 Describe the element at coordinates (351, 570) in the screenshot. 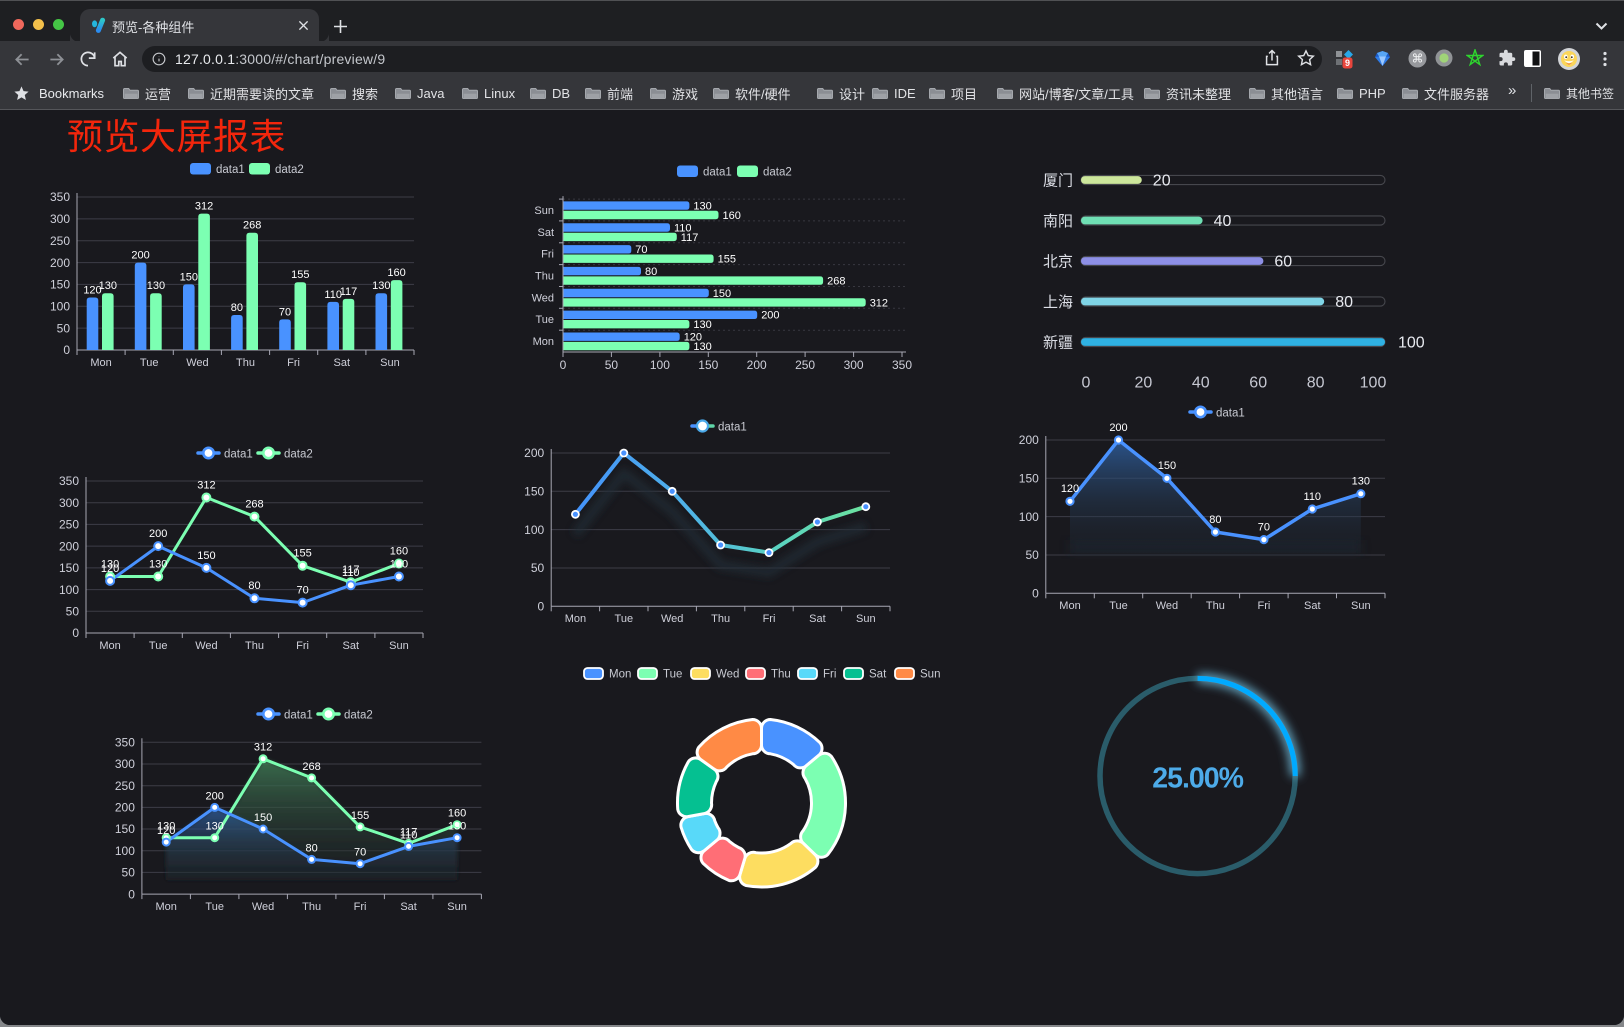

I see `svg-text: 117` at that location.